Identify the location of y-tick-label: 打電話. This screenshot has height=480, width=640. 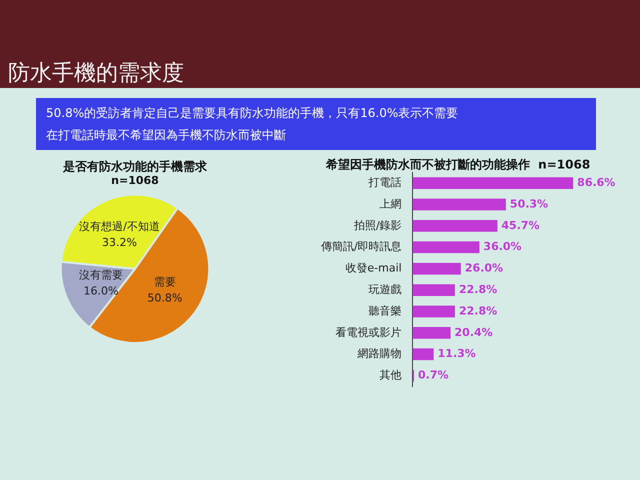
(385, 182).